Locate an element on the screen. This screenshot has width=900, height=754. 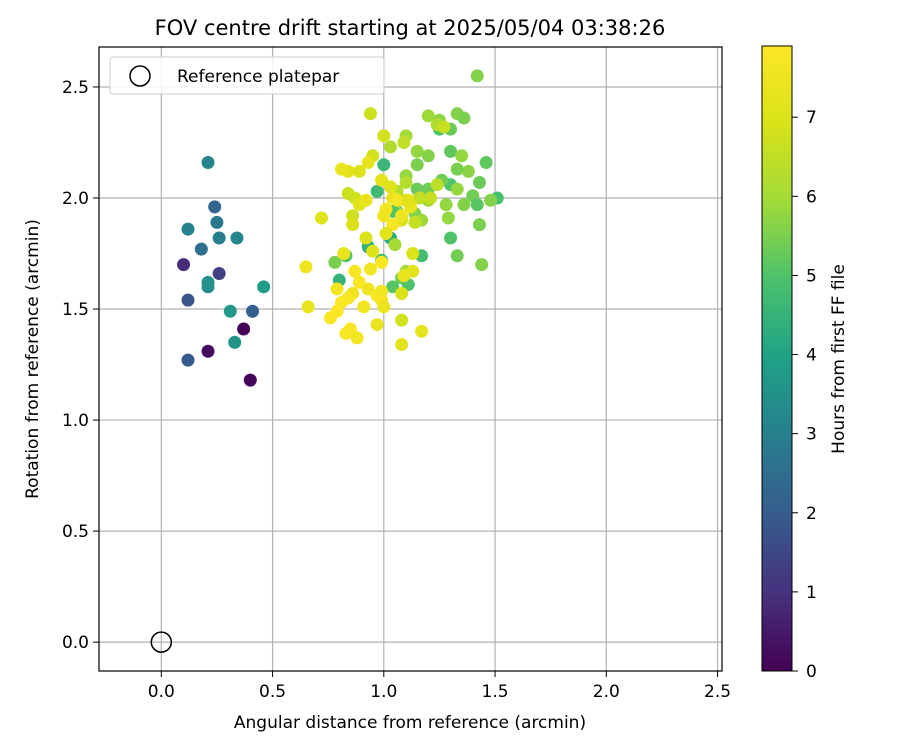
x-axis-label: Angular distance from reference (arcmin) is located at coordinates (410, 723).